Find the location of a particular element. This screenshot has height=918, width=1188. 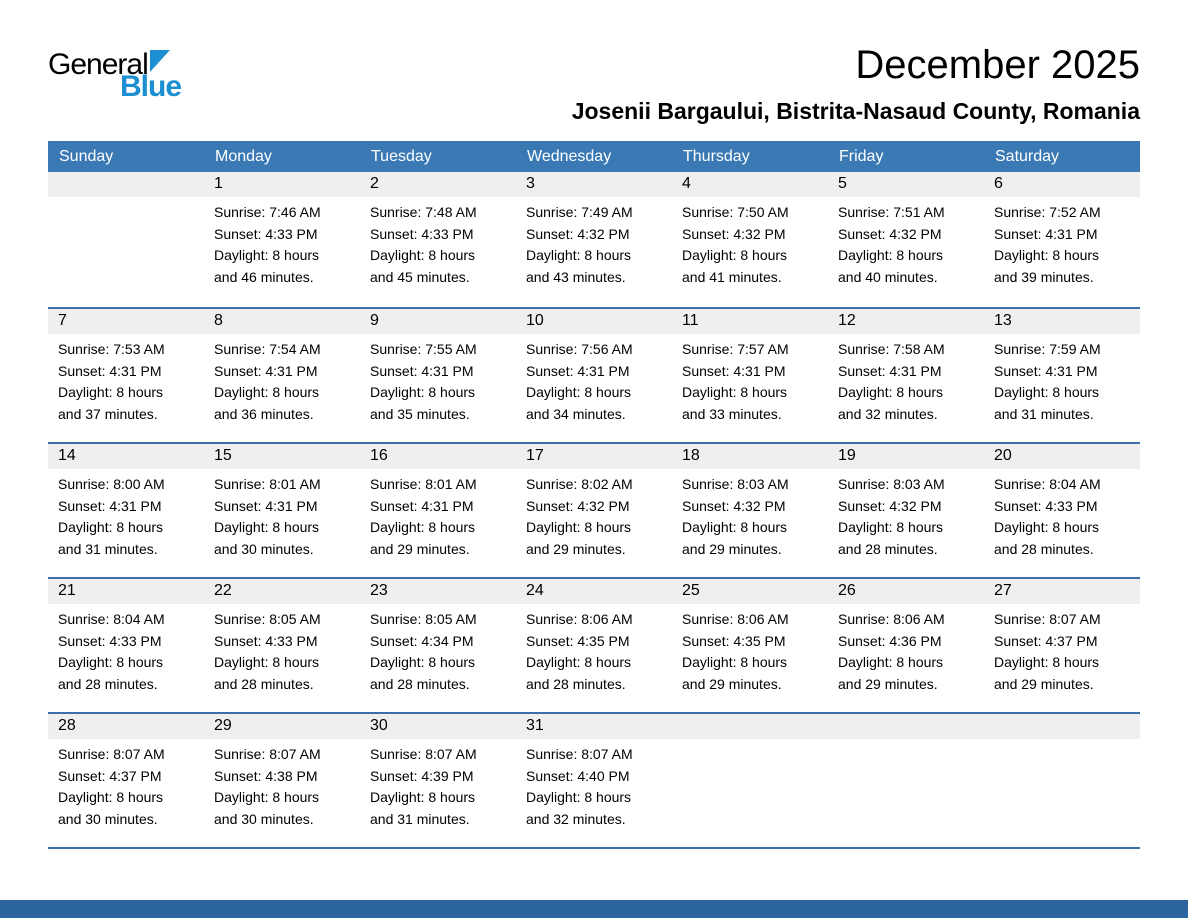

detail-line: Sunrise: 7:53 AM is located at coordinates (111, 349).